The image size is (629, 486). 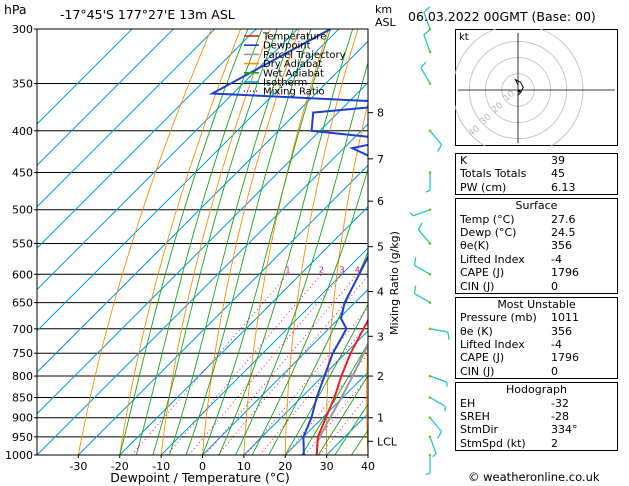 What do you see at coordinates (536, 173) in the screenshot?
I see `index-row-totals: Totals Totals 45` at bounding box center [536, 173].